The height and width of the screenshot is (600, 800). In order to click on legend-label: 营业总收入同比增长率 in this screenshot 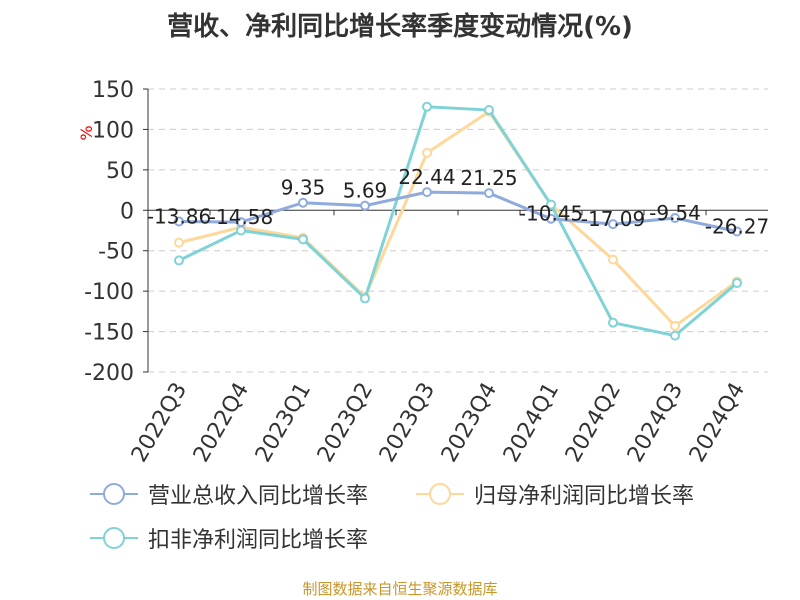, I will do `click(258, 496)`.